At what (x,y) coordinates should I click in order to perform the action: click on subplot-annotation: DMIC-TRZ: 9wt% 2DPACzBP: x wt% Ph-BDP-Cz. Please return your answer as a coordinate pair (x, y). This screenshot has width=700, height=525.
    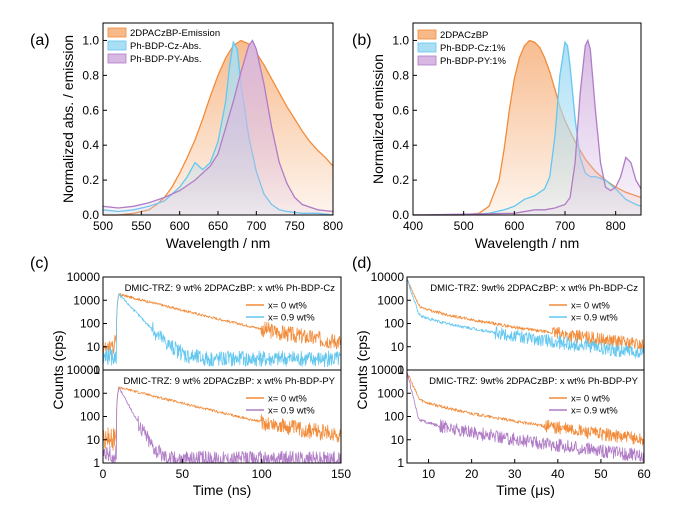
    Looking at the image, I should click on (534, 288).